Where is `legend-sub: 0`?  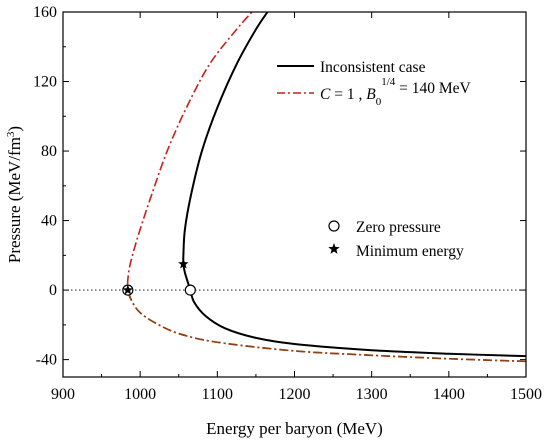 legend-sub: 0 is located at coordinates (379, 102).